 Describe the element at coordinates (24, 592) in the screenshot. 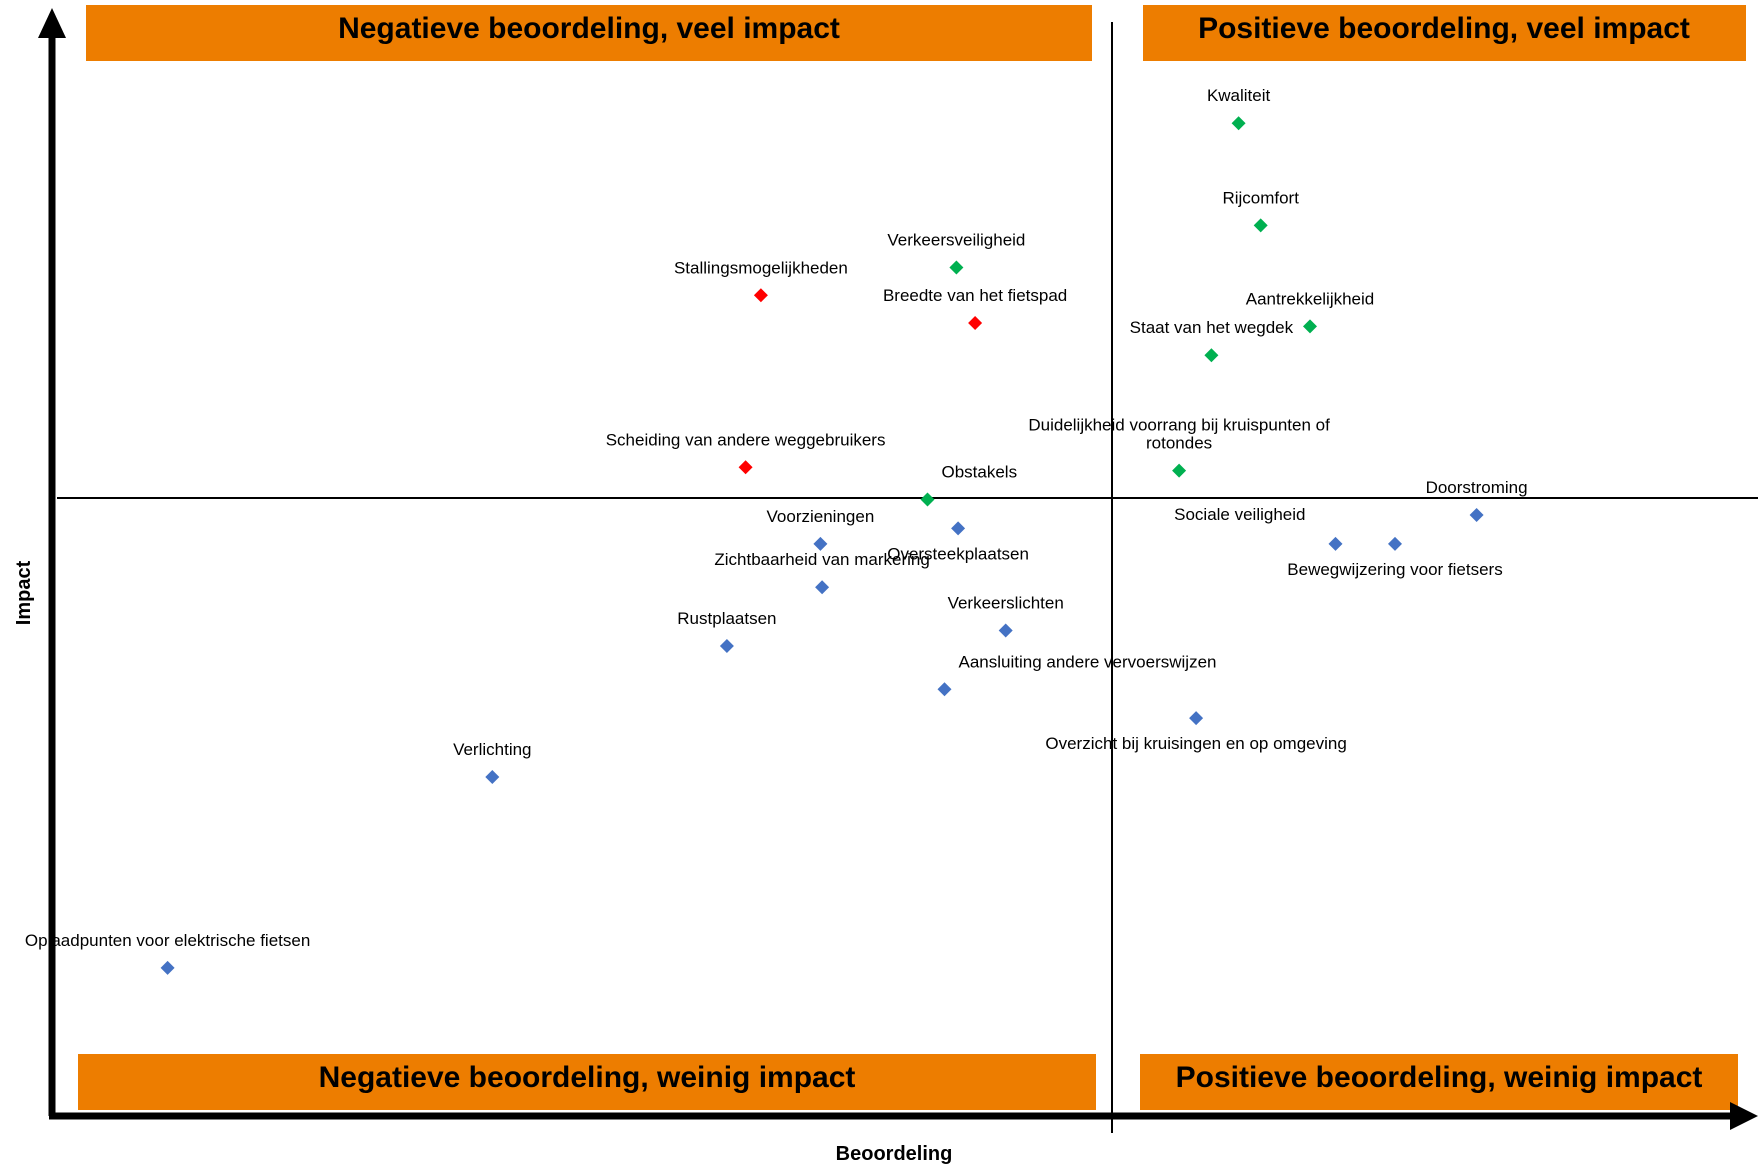

I see `y-axis-label: Impact` at that location.